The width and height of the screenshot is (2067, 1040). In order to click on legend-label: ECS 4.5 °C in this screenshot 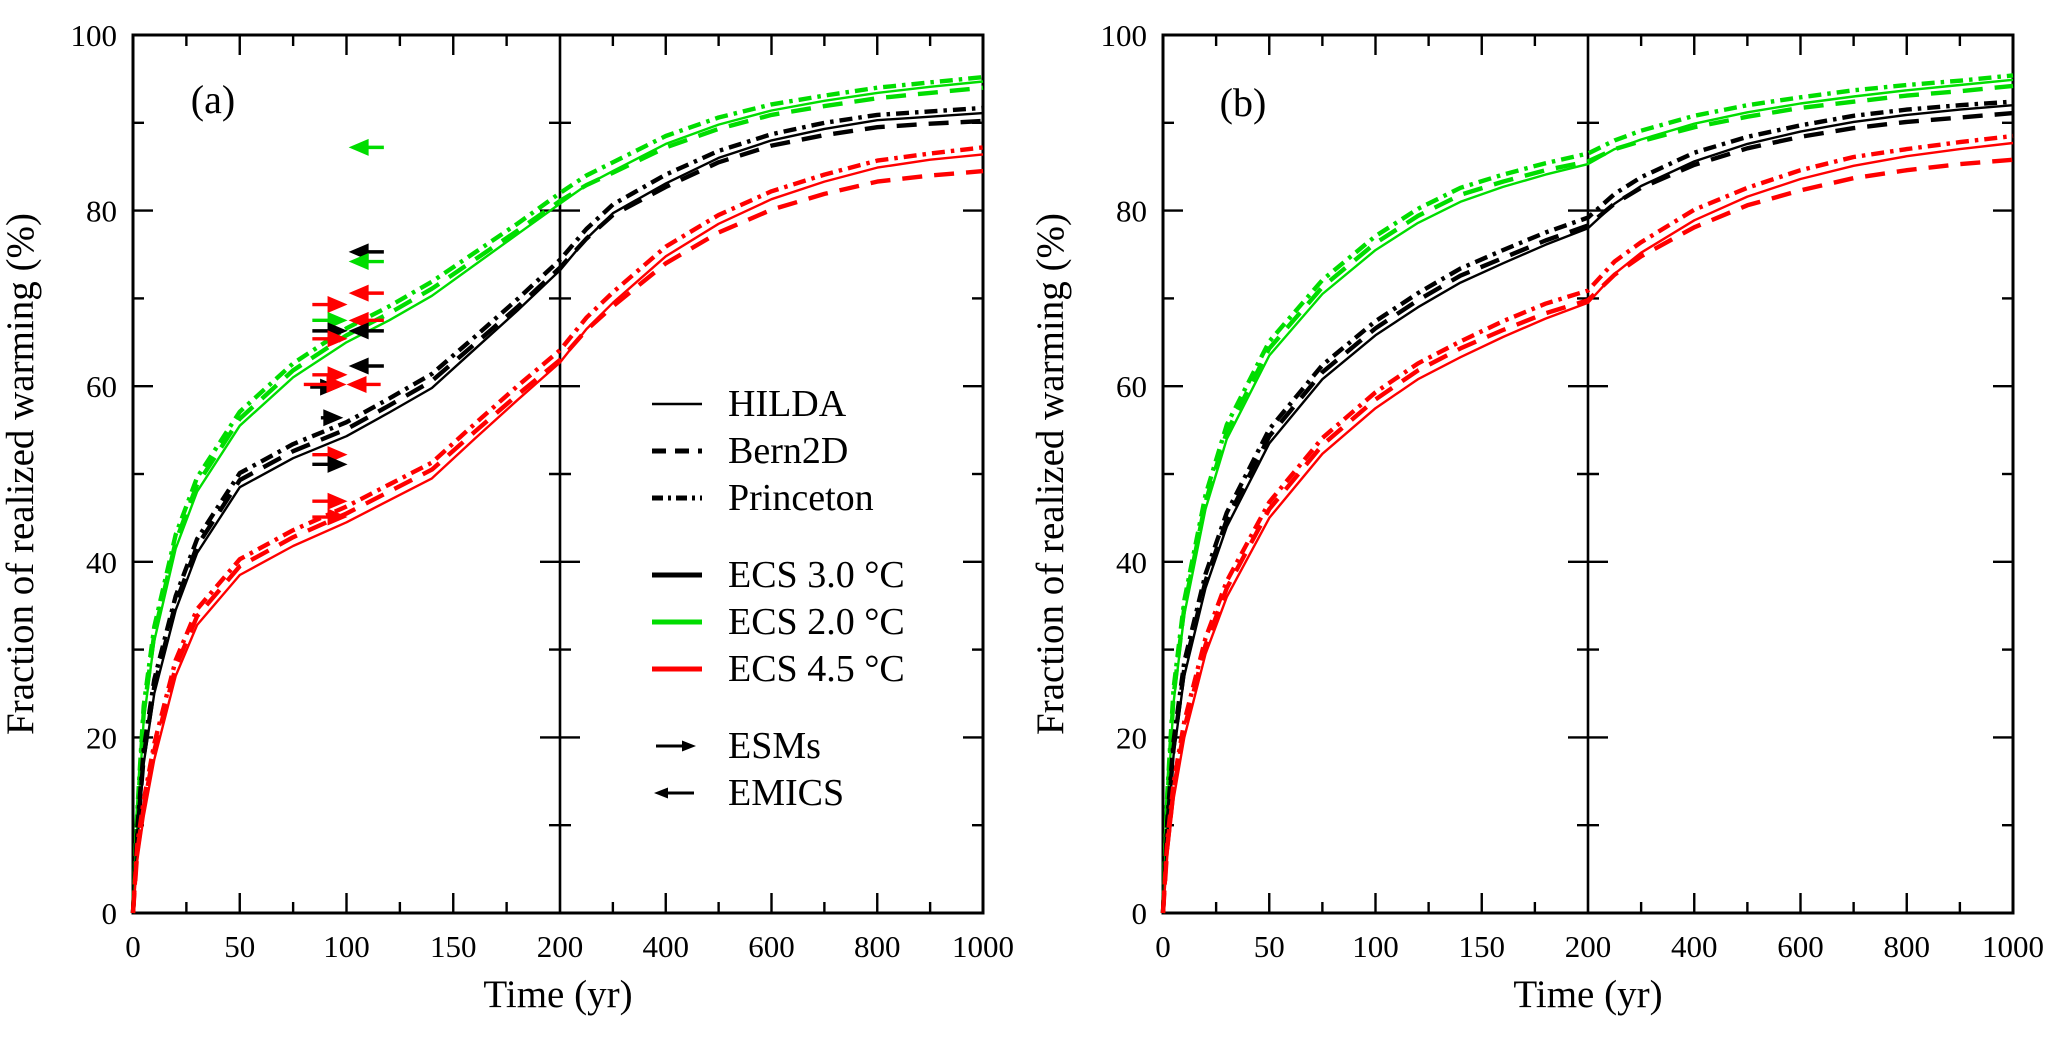, I will do `click(816, 669)`.